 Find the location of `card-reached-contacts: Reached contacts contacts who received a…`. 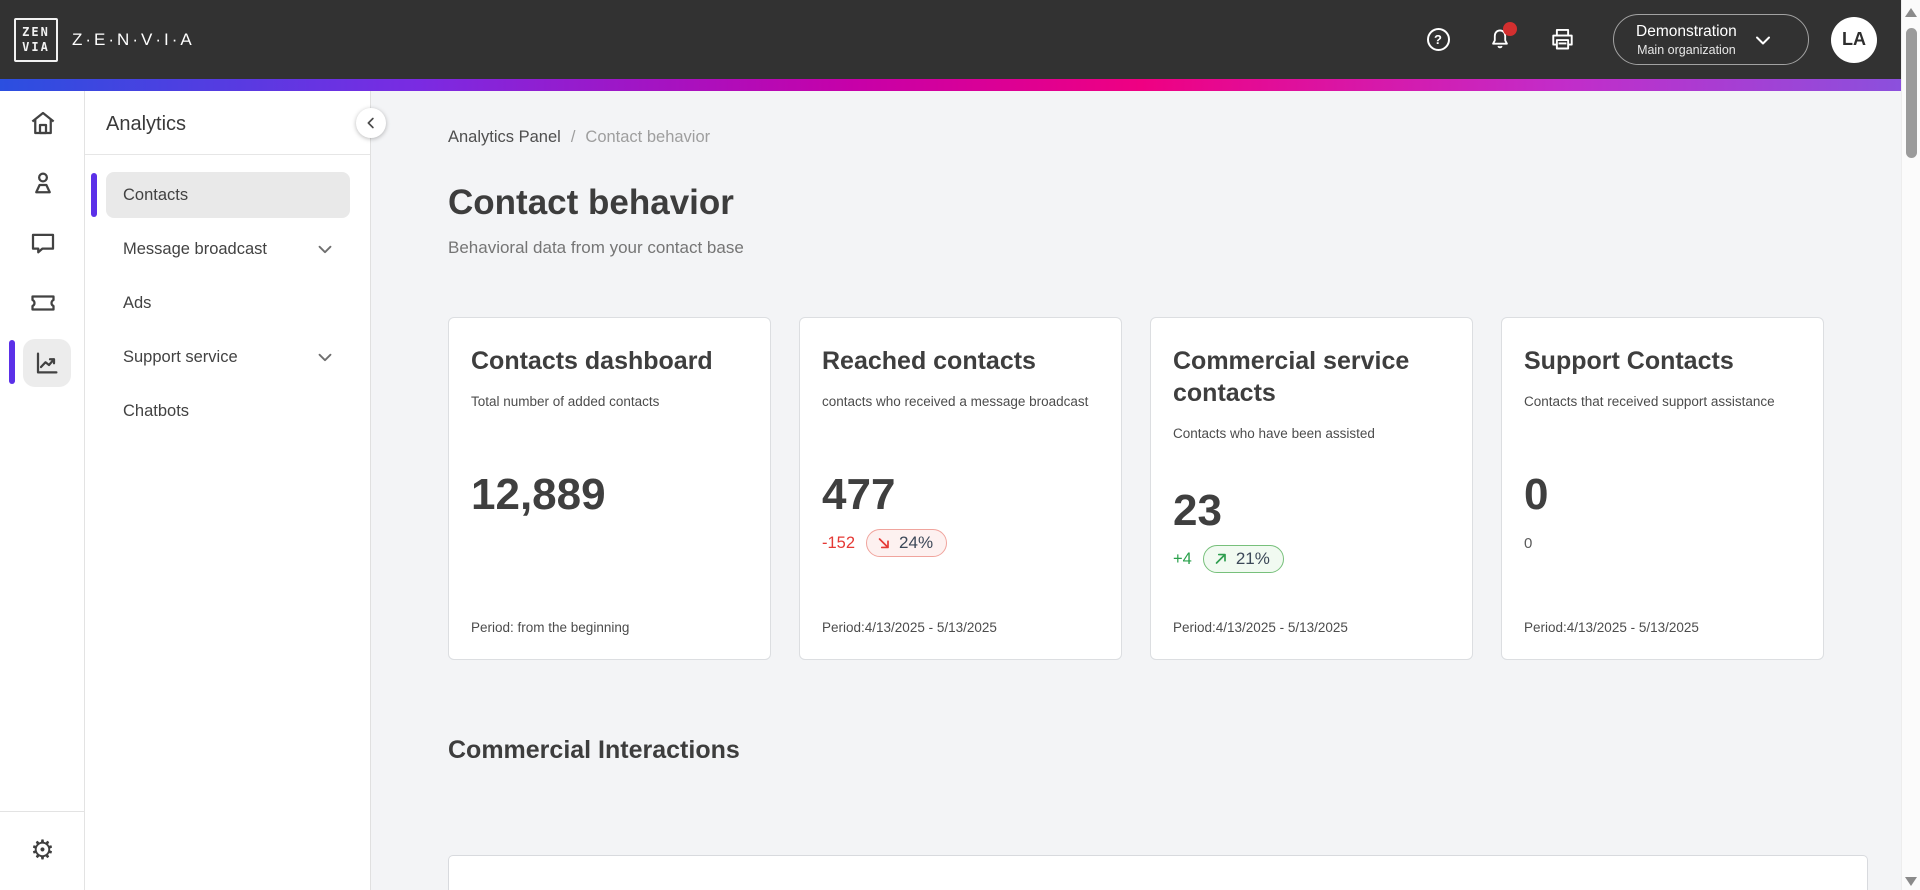

card-reached-contacts: Reached contacts contacts who received a… is located at coordinates (960, 488).